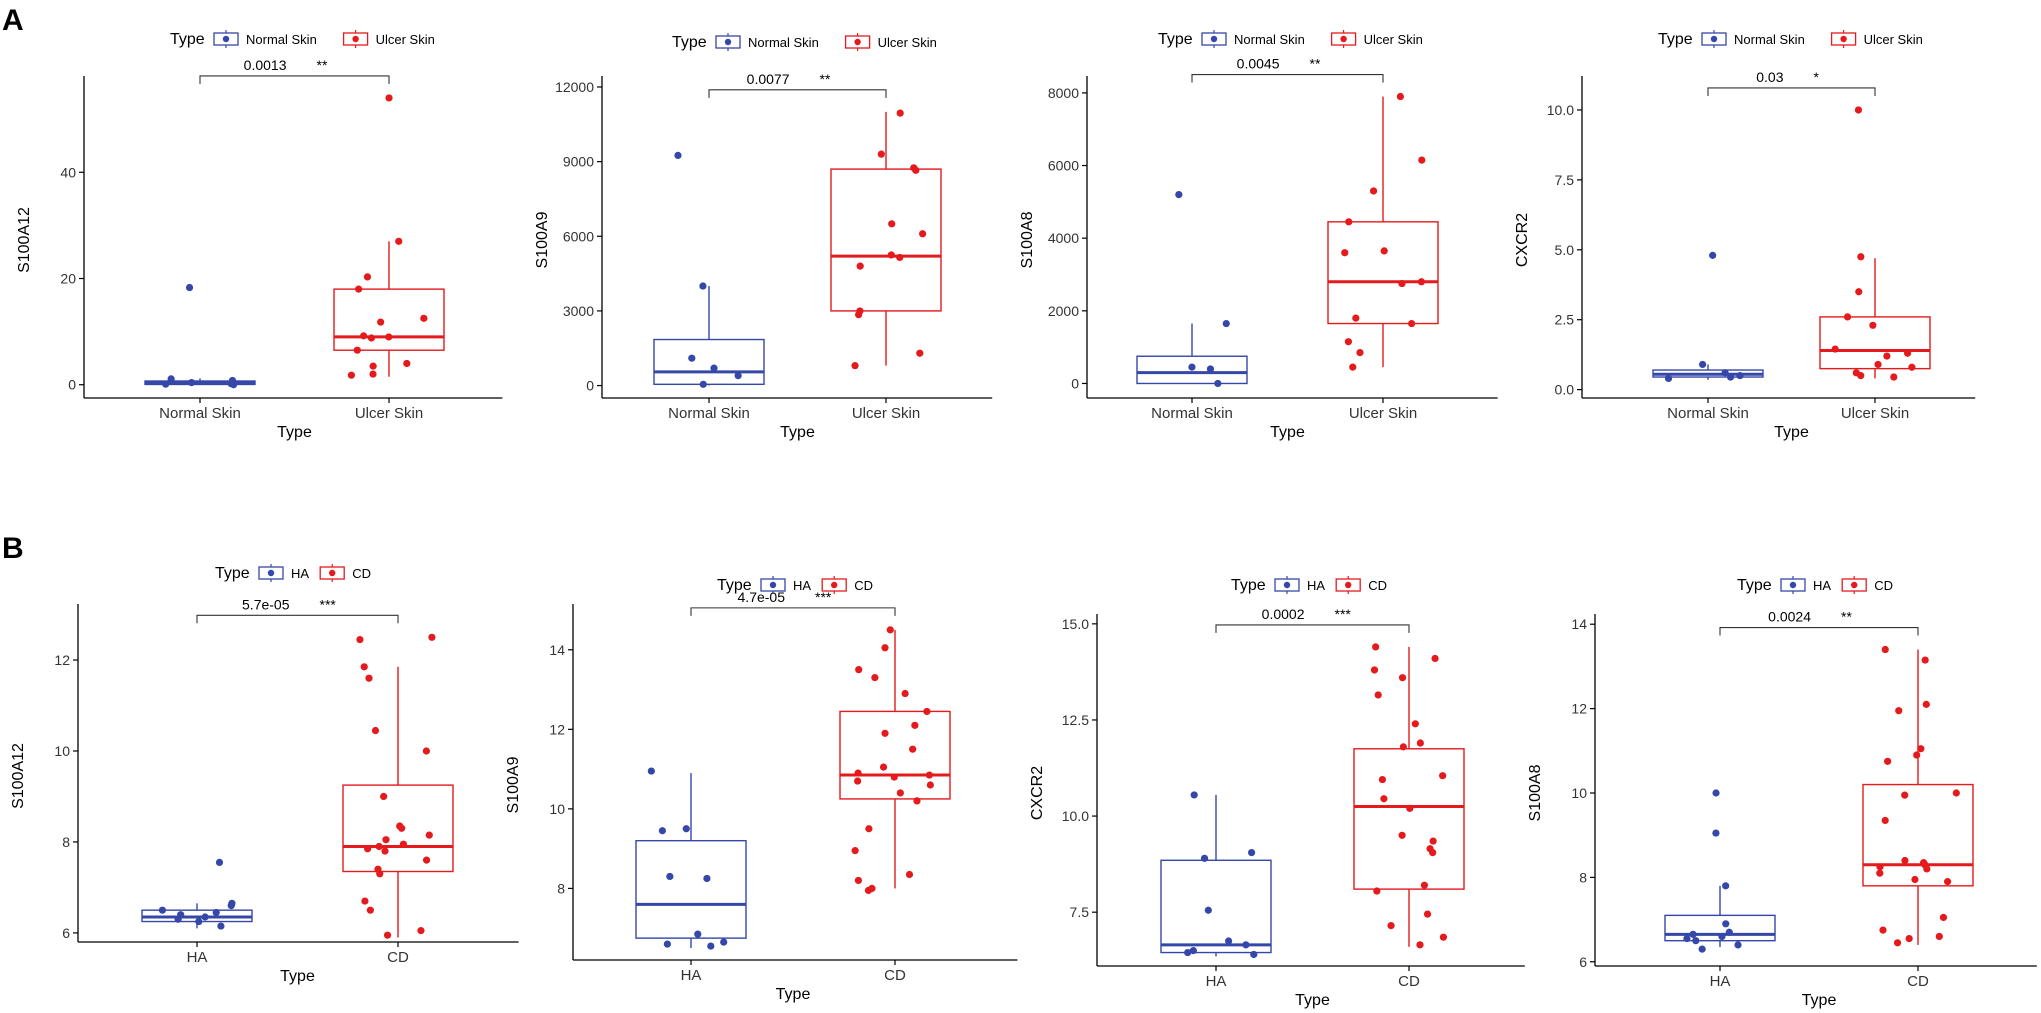 This screenshot has width=2041, height=1013. I want to click on y-tick-label: 6, so click(1583, 962).